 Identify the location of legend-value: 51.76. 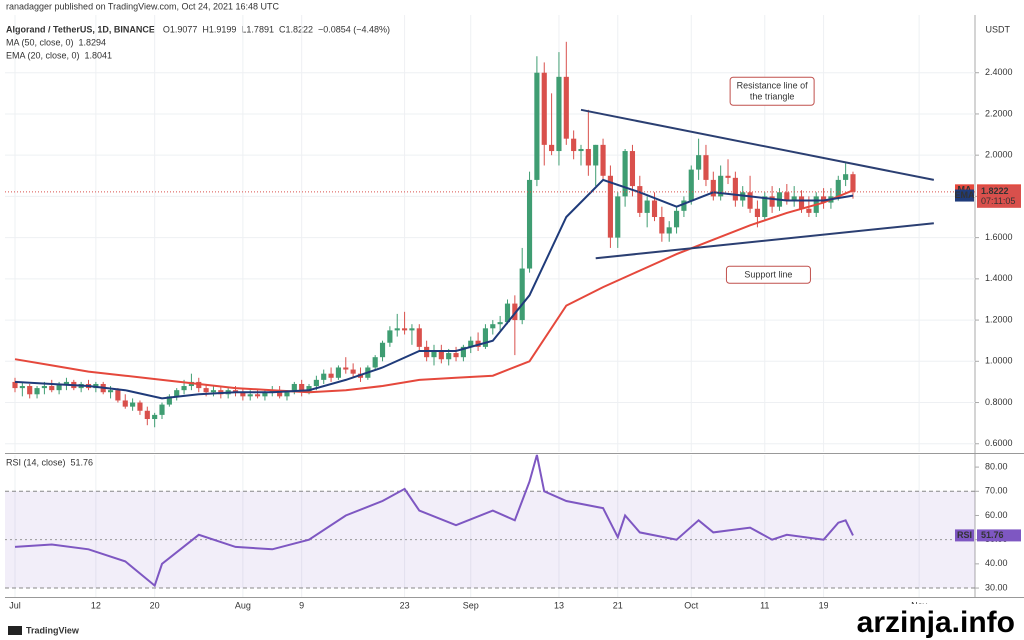
(82, 462).